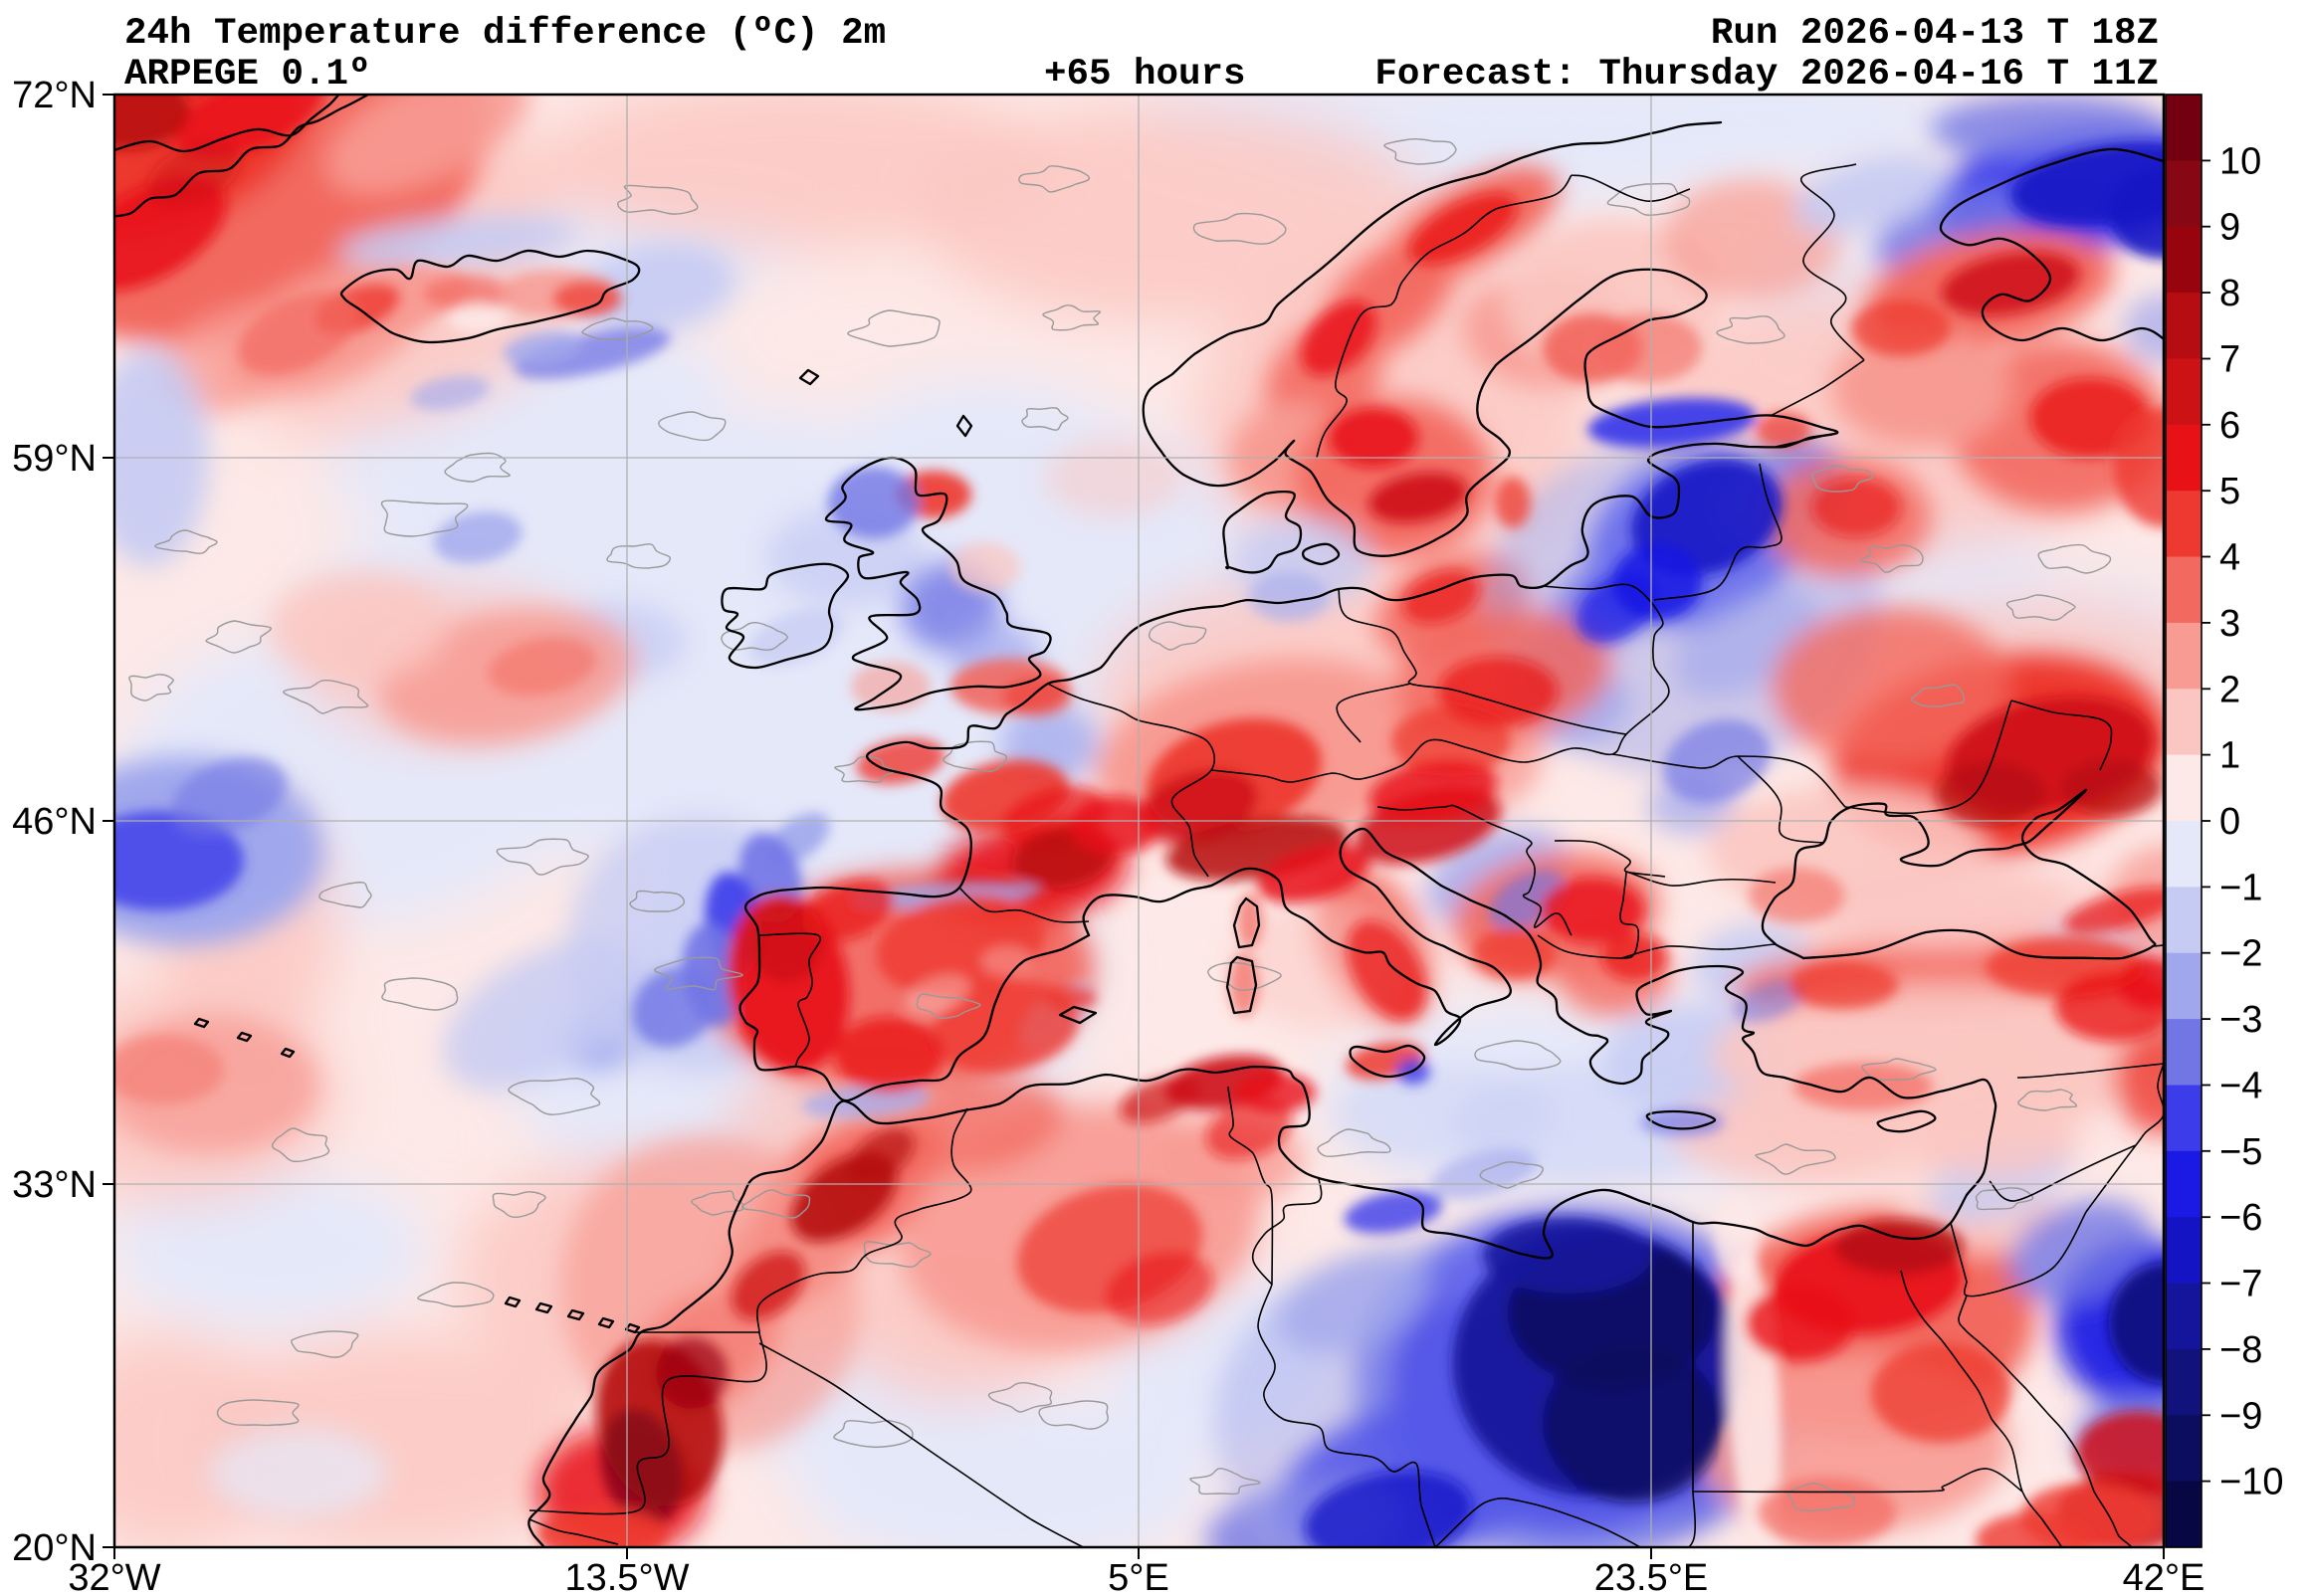  Describe the element at coordinates (2240, 1218) in the screenshot. I see `svg-text: −6` at that location.